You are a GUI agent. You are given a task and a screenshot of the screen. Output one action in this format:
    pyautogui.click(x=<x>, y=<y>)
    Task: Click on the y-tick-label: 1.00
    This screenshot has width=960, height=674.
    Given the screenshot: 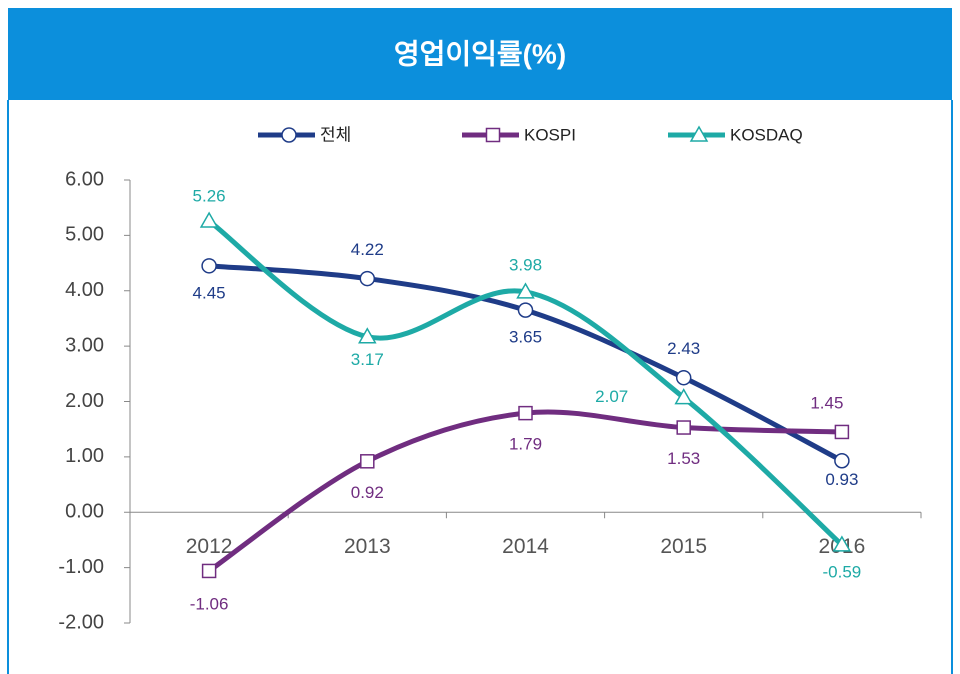 What is the action you would take?
    pyautogui.click(x=84, y=456)
    